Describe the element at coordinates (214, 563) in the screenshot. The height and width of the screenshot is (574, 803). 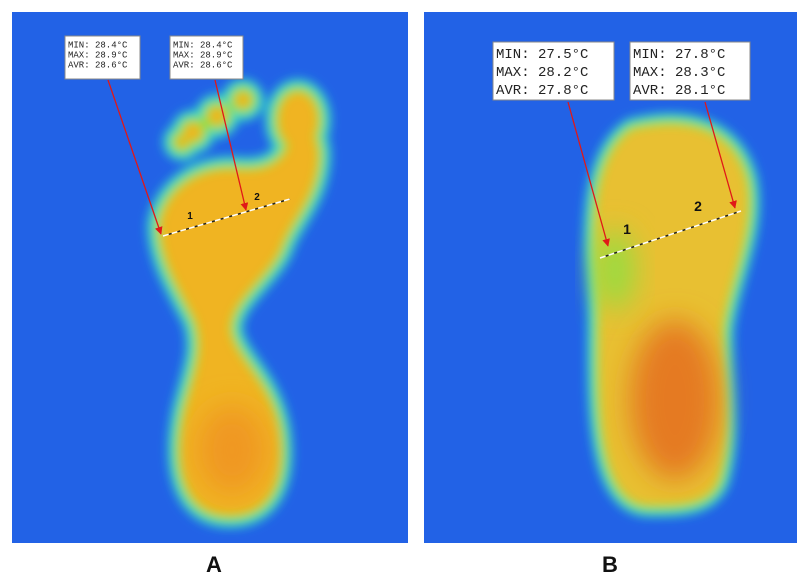
I see `panel-caption: A` at that location.